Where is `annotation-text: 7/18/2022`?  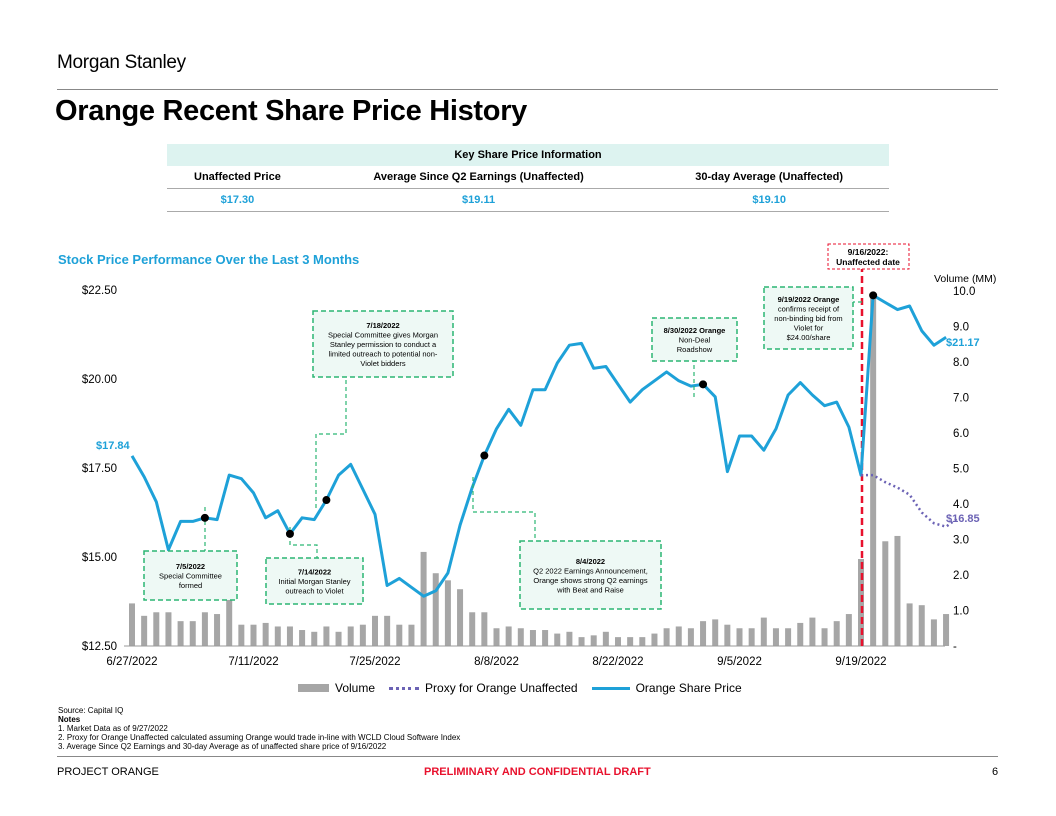
annotation-text: 7/18/2022 is located at coordinates (382, 325).